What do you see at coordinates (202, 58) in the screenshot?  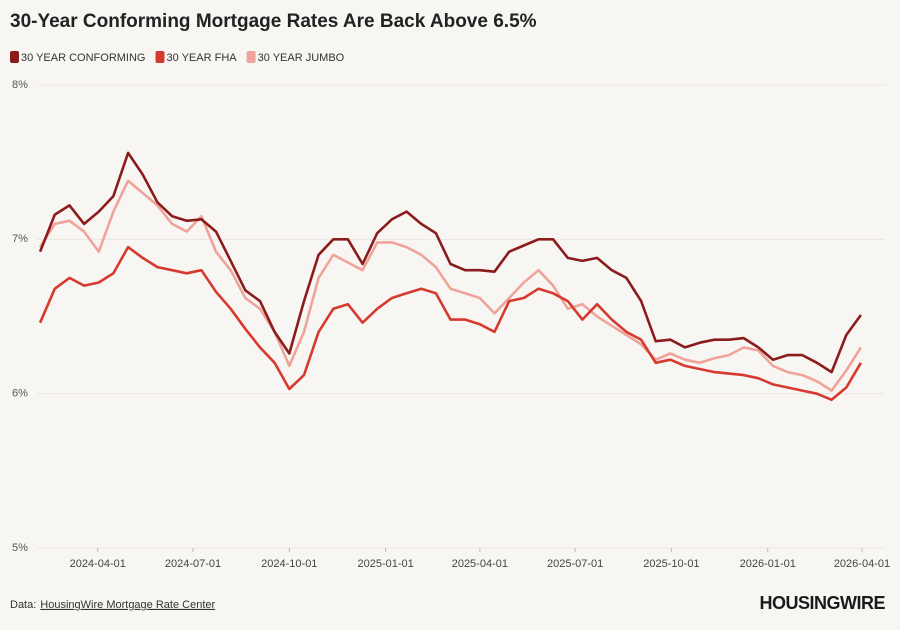 I see `legend-label: 30 YEAR FHA` at bounding box center [202, 58].